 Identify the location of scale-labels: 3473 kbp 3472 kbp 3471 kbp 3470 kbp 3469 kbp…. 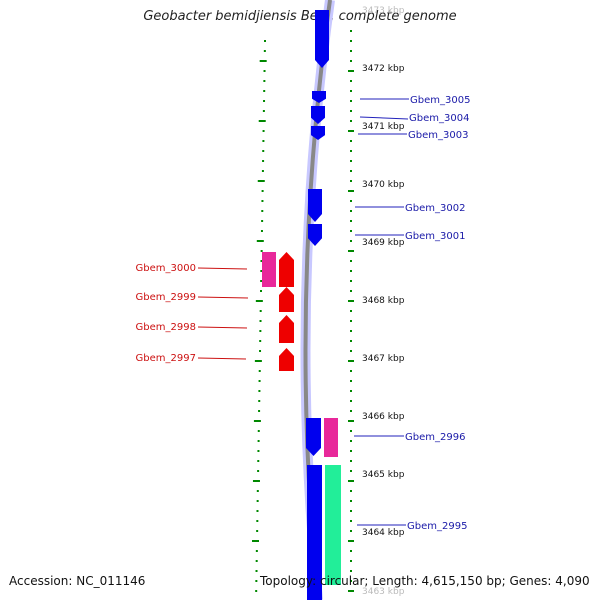
(383, 301).